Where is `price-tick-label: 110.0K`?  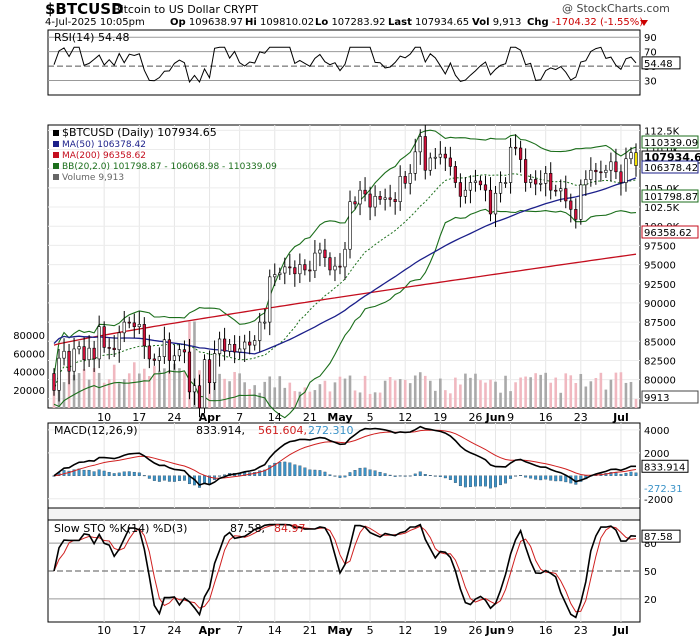 price-tick-label: 110.0K is located at coordinates (662, 151).